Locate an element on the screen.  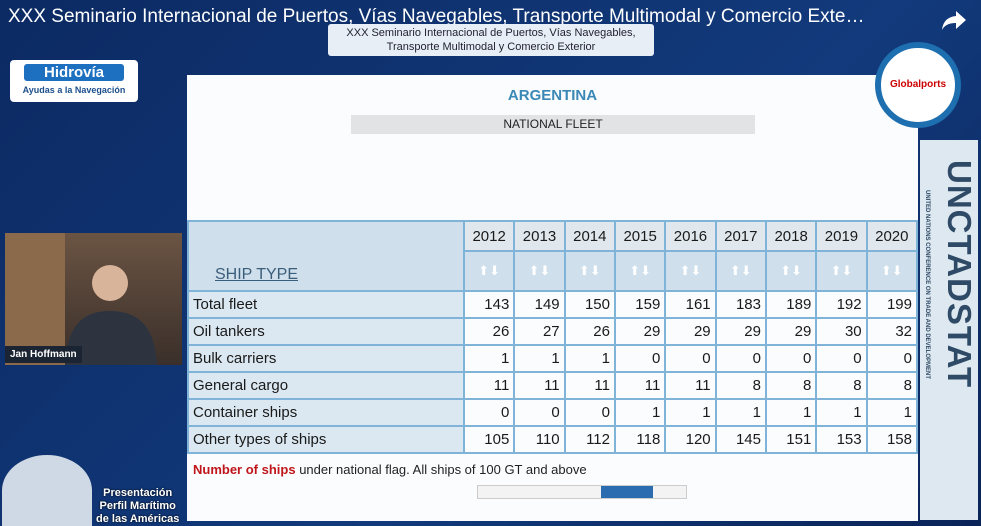
row-label: Other types of ships is located at coordinates (326, 439).